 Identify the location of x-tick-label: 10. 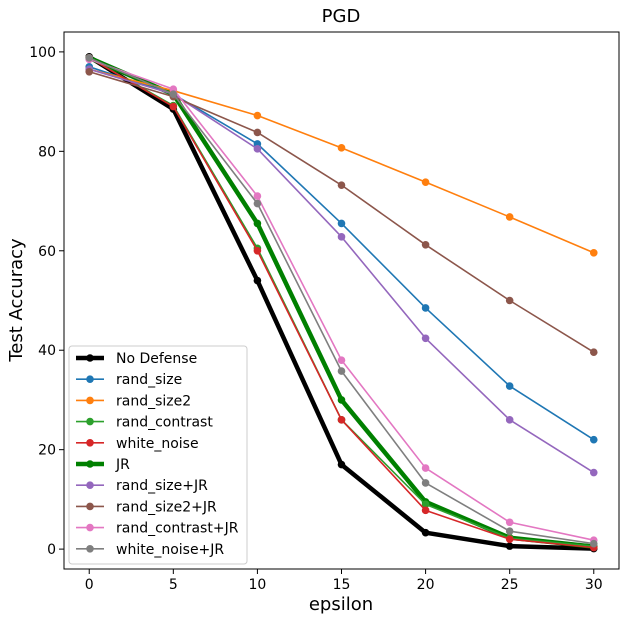
(257, 585).